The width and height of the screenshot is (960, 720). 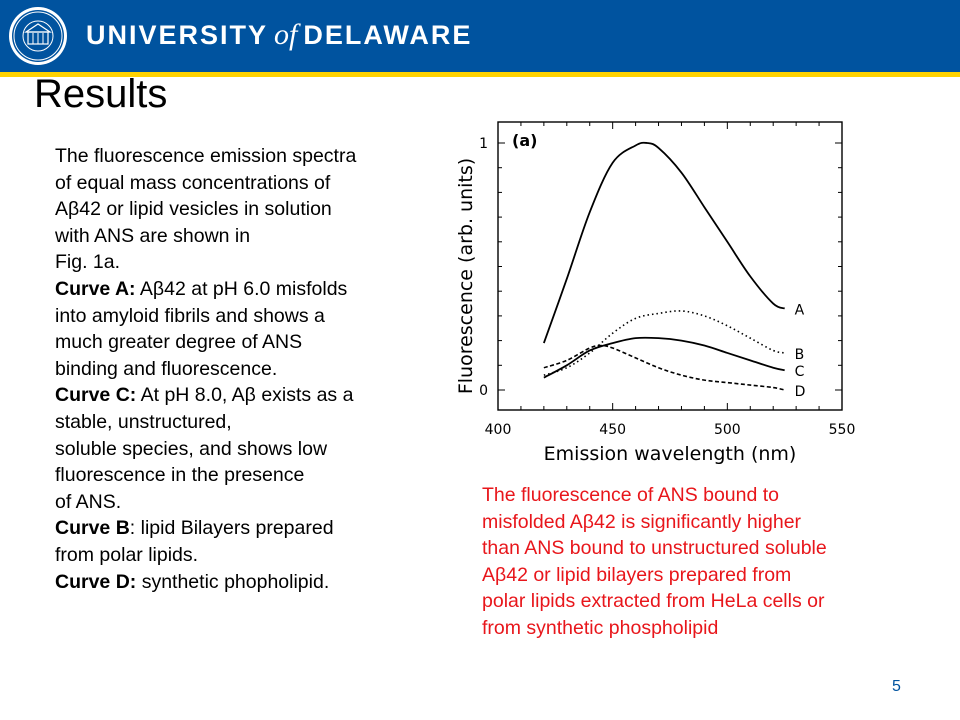 I want to click on header-bar: UNIVERSITY of DELAWARE, so click(x=480, y=36).